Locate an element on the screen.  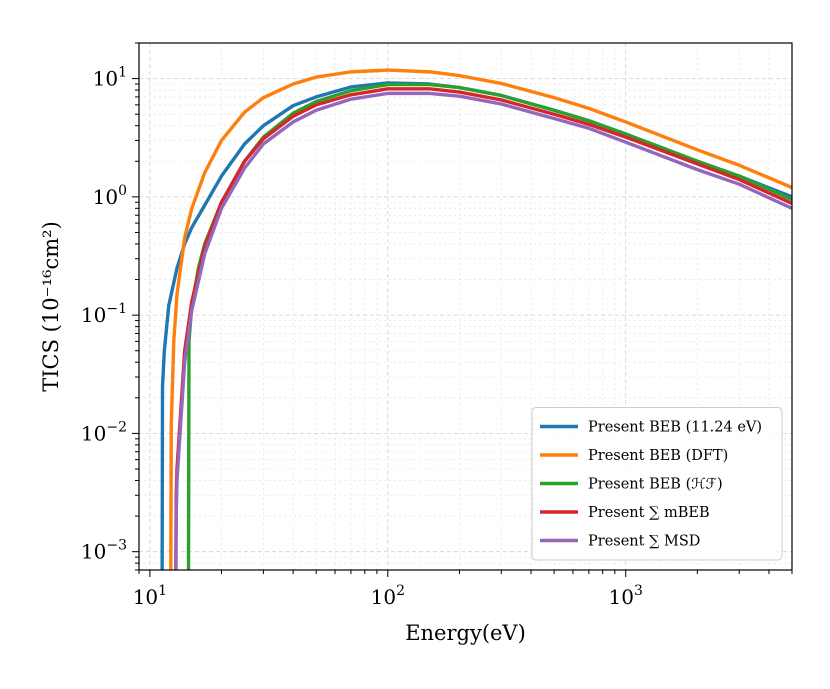
y-tick-label: 10⁻² is located at coordinates (104, 432).